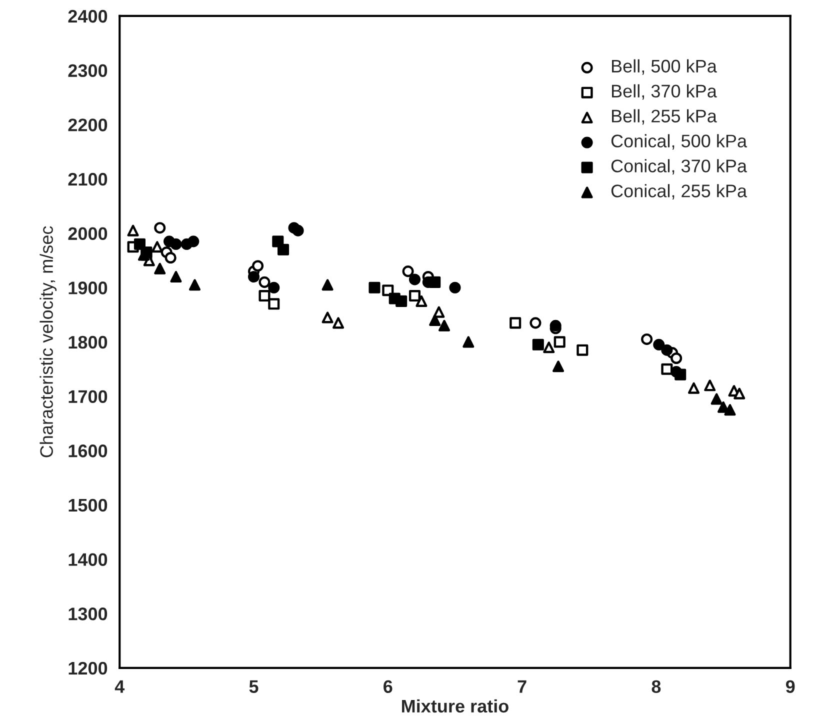  I want to click on legend-label: Bell, 255 kPa, so click(664, 117).